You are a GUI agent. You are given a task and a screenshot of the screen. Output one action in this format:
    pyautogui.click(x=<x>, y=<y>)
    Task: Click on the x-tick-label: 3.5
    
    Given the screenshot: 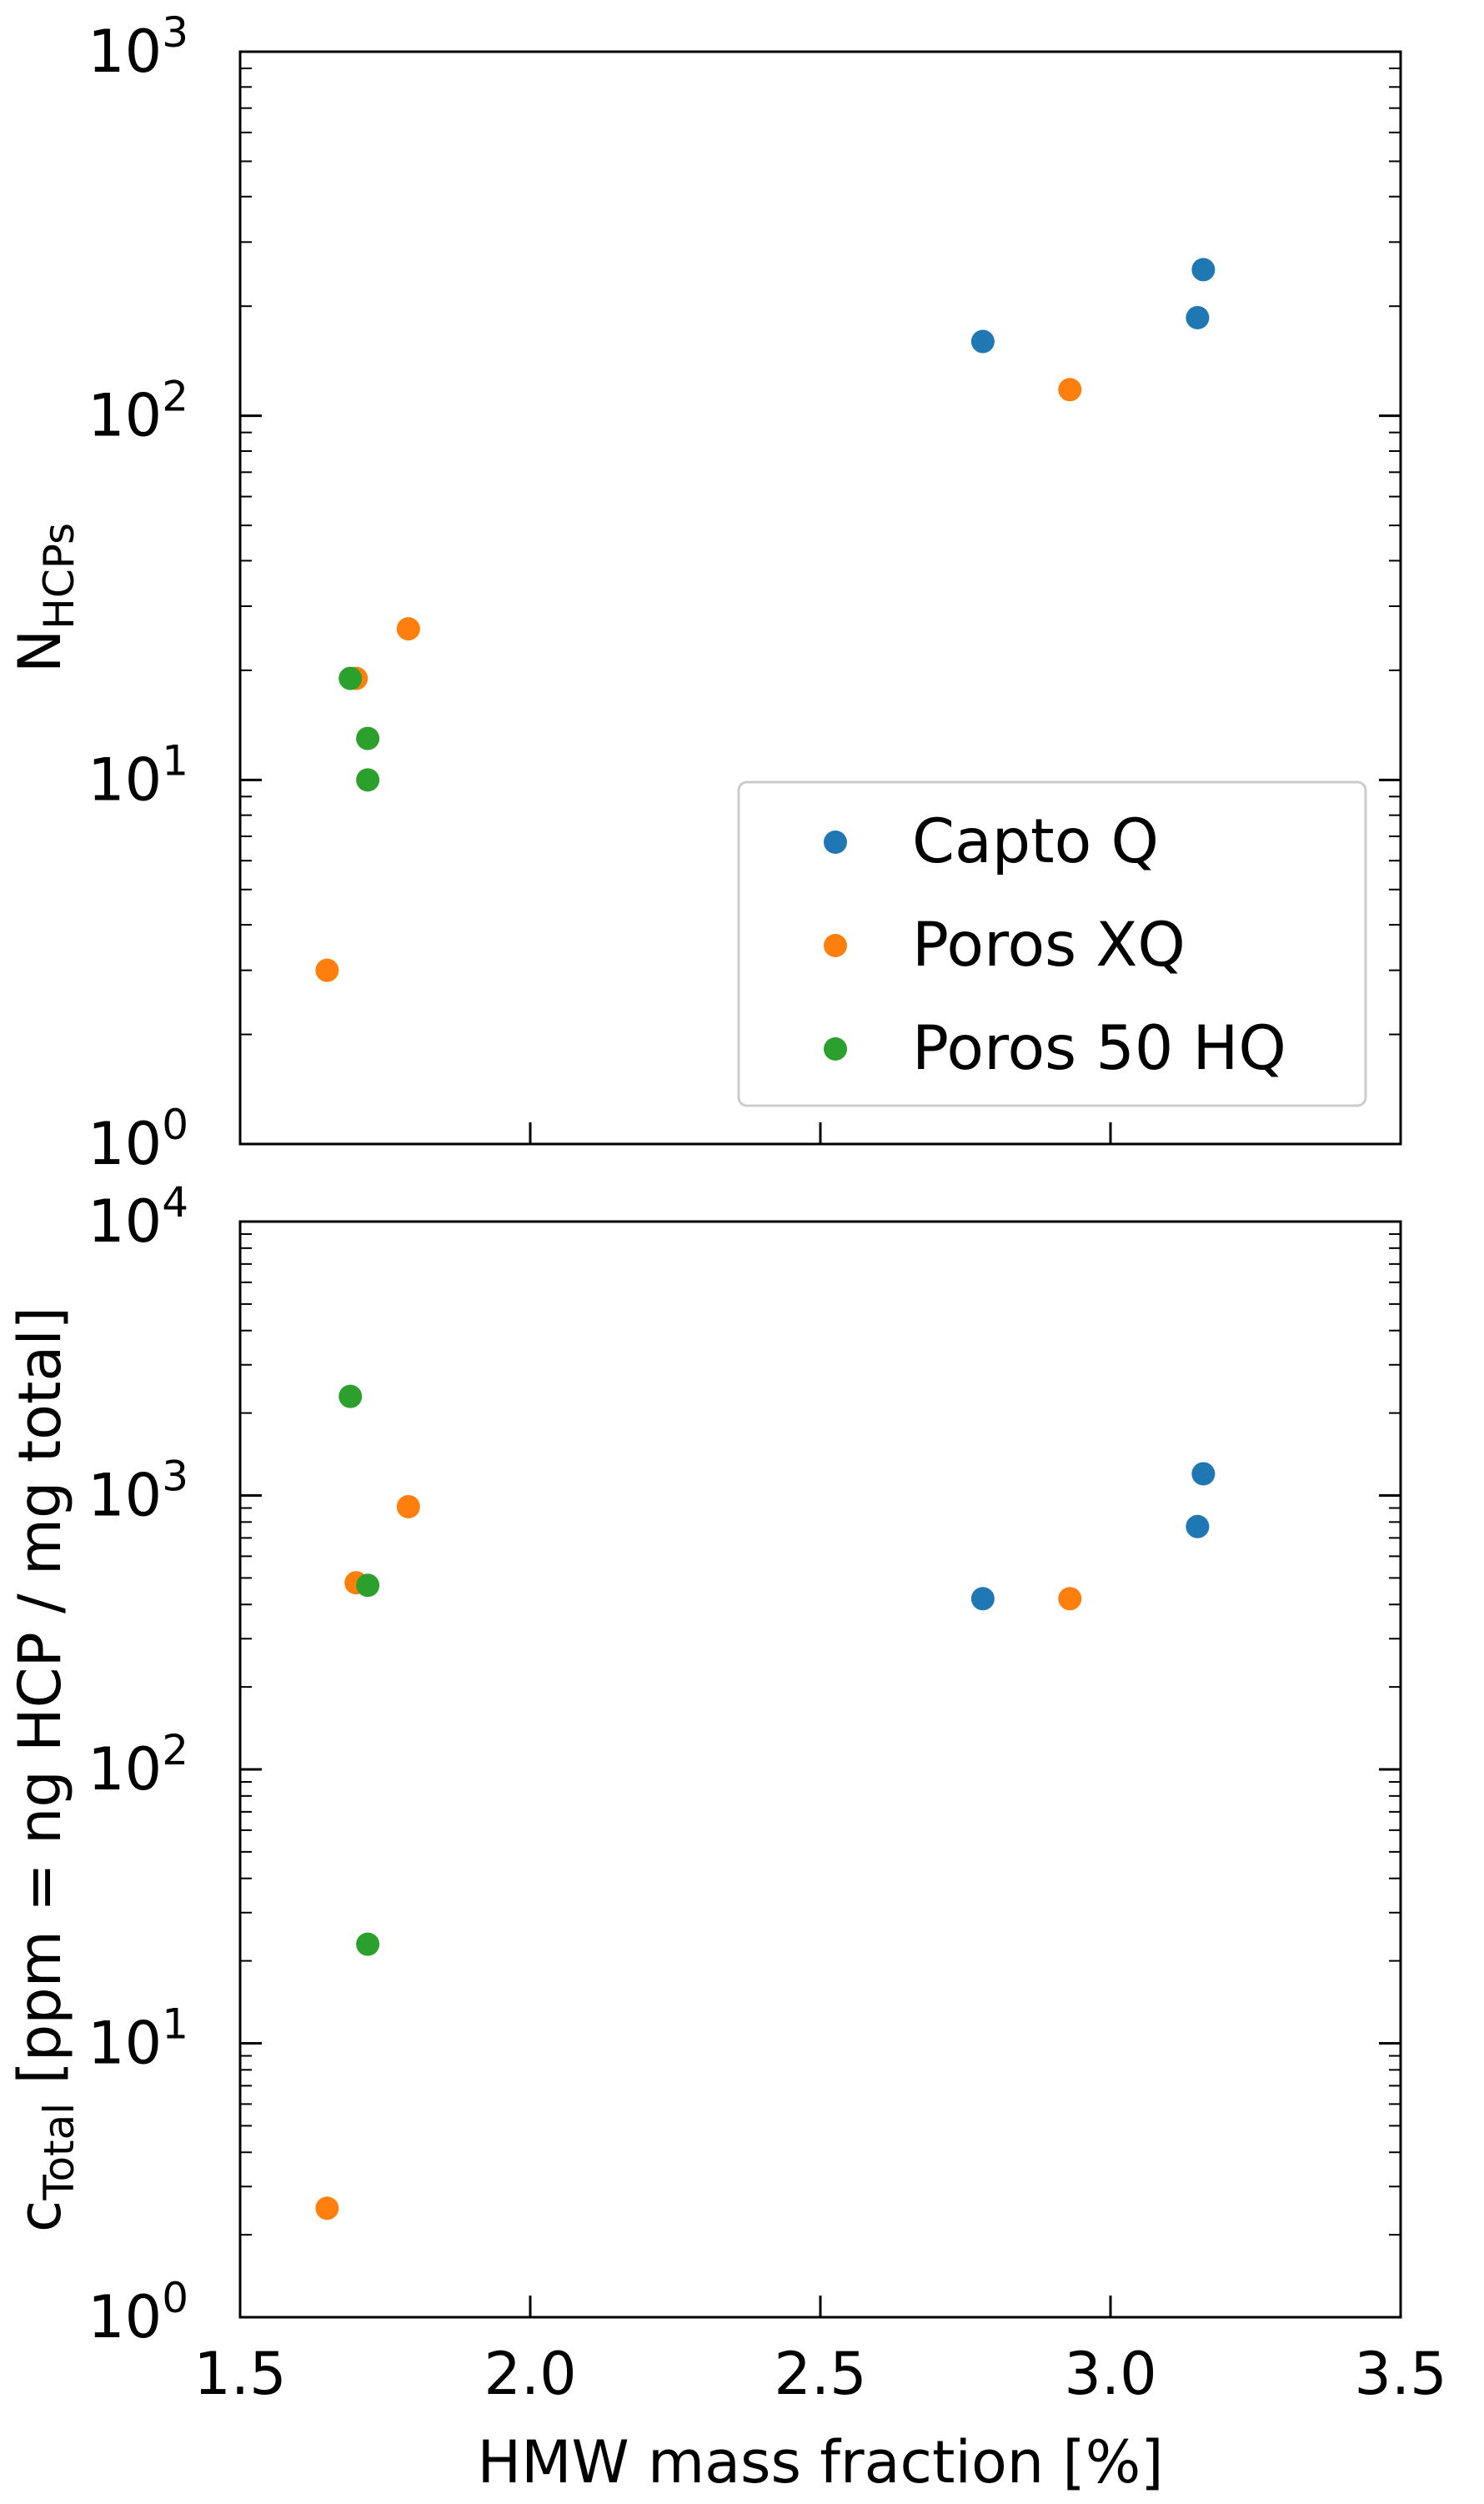 What is the action you would take?
    pyautogui.click(x=1400, y=2374)
    